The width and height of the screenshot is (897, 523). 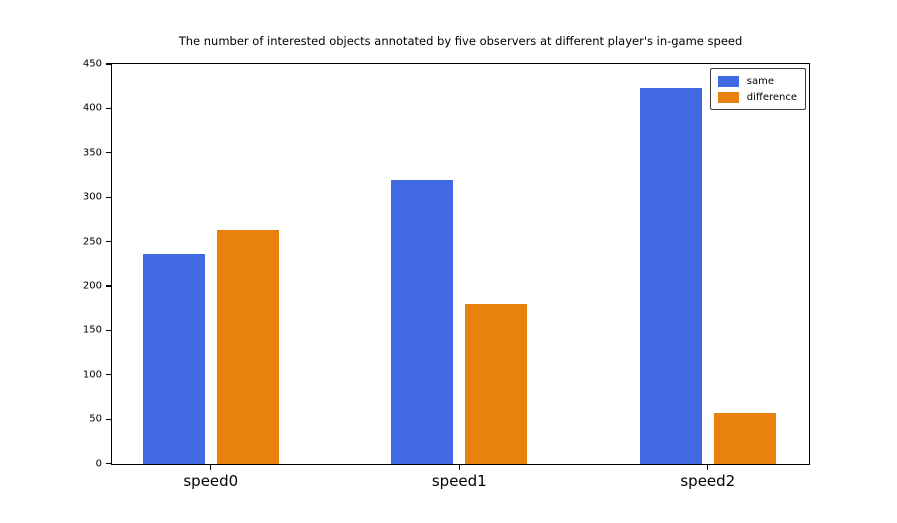 What do you see at coordinates (92, 286) in the screenshot?
I see `y-tick-label: 200` at bounding box center [92, 286].